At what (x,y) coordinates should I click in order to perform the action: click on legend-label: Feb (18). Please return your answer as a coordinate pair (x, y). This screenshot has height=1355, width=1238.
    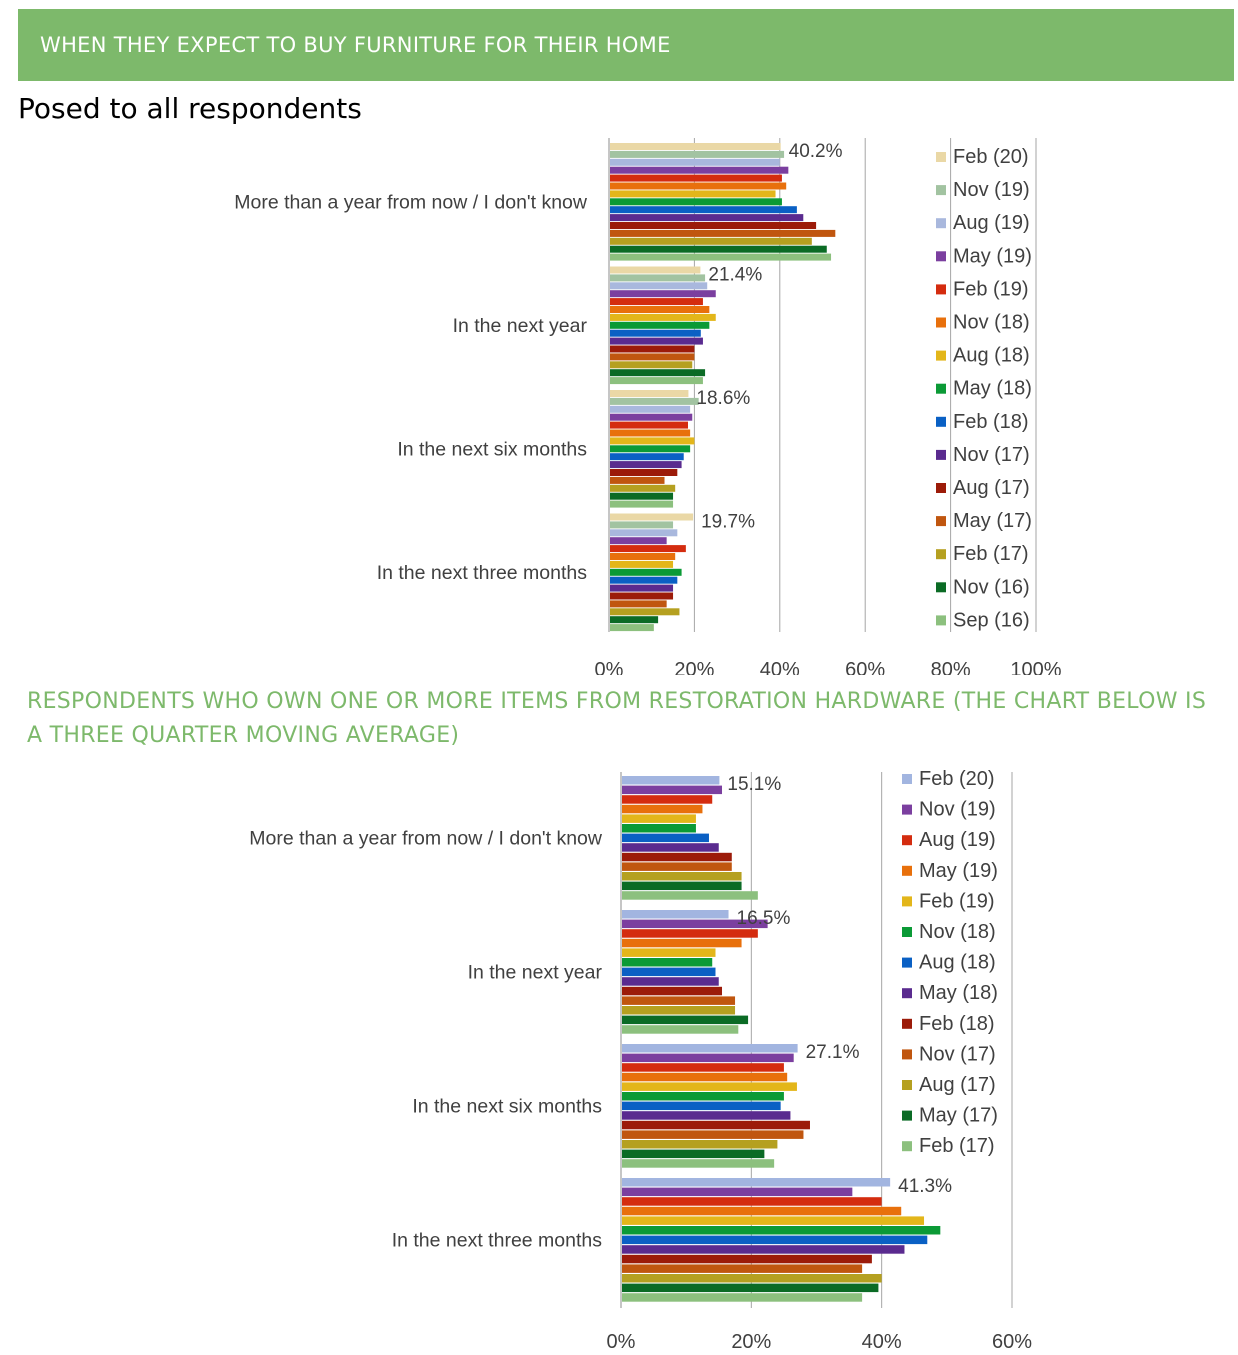
    Looking at the image, I should click on (991, 422).